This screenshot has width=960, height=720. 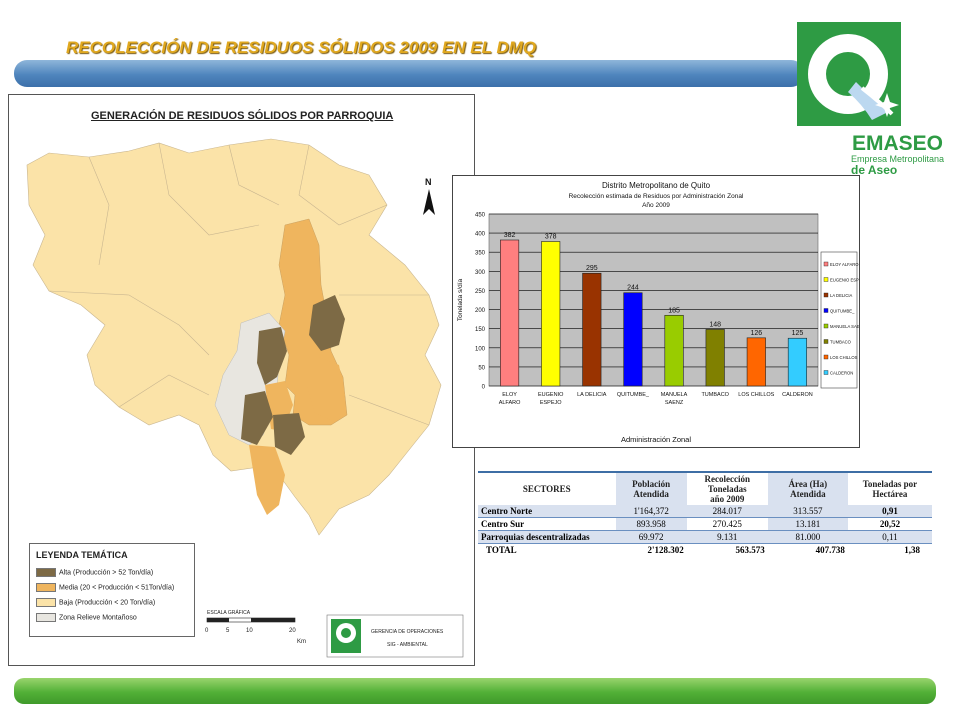 What do you see at coordinates (651, 524) in the screenshot?
I see `poblacion-cell: 893.958` at bounding box center [651, 524].